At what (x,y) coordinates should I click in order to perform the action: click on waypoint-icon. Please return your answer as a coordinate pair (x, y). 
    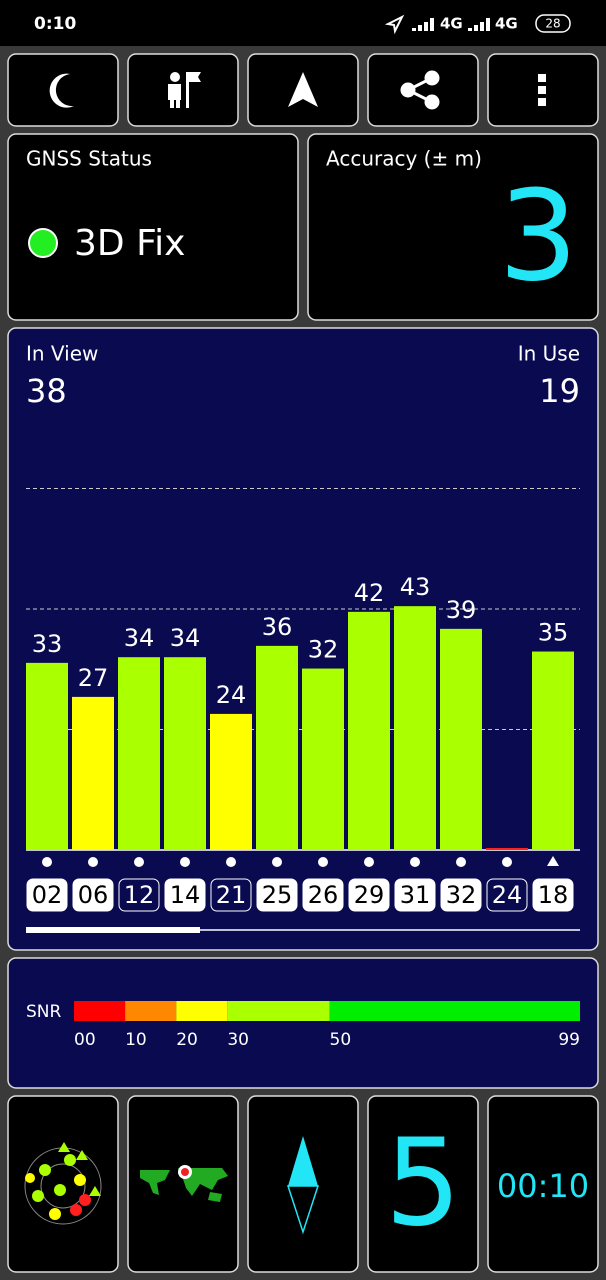
    Looking at the image, I should click on (184, 90).